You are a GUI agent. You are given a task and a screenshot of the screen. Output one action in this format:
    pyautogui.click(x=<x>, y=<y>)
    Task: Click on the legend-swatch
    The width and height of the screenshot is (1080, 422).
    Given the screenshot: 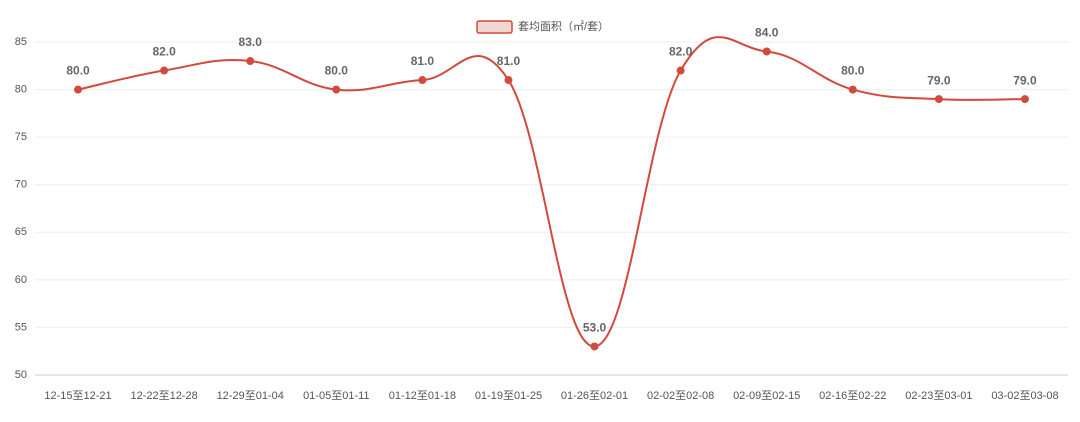 What is the action you would take?
    pyautogui.click(x=494, y=27)
    